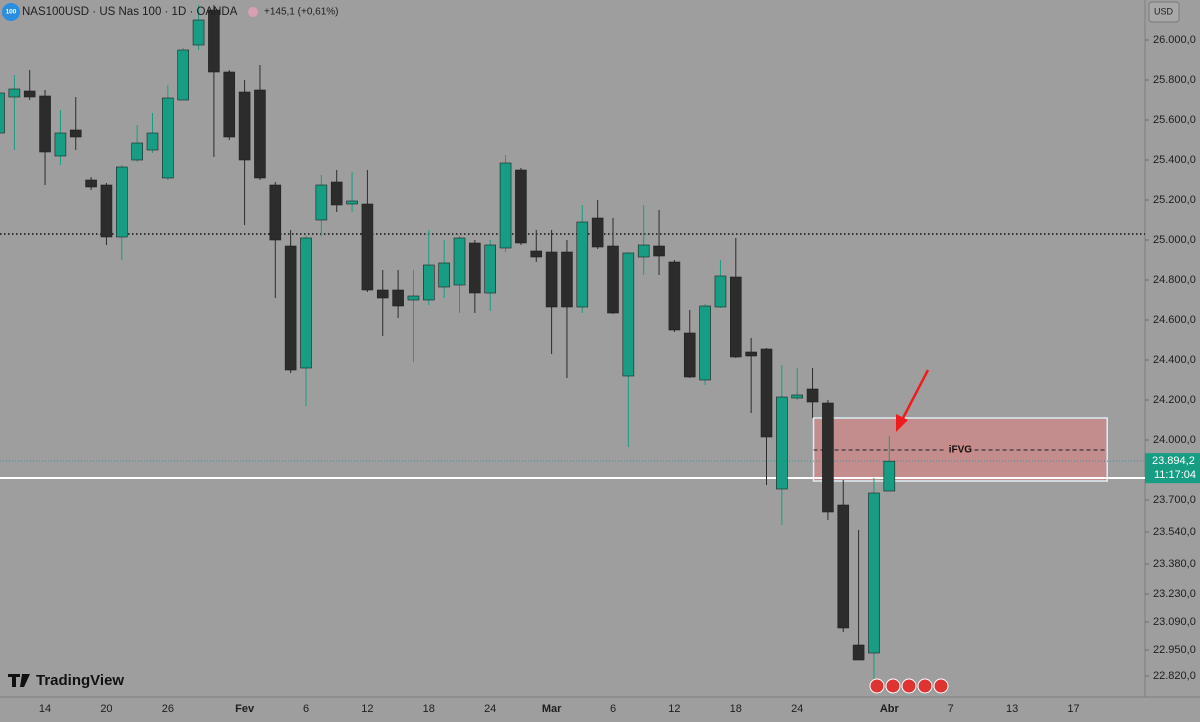  What do you see at coordinates (253, 12) in the screenshot?
I see `market-status-icon` at bounding box center [253, 12].